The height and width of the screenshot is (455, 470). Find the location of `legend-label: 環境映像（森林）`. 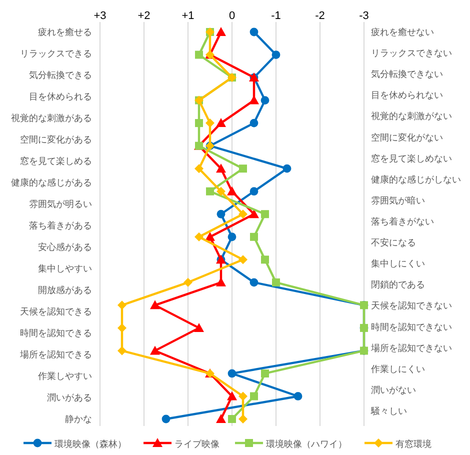

legend-label: 環境映像（森林） is located at coordinates (90, 444).